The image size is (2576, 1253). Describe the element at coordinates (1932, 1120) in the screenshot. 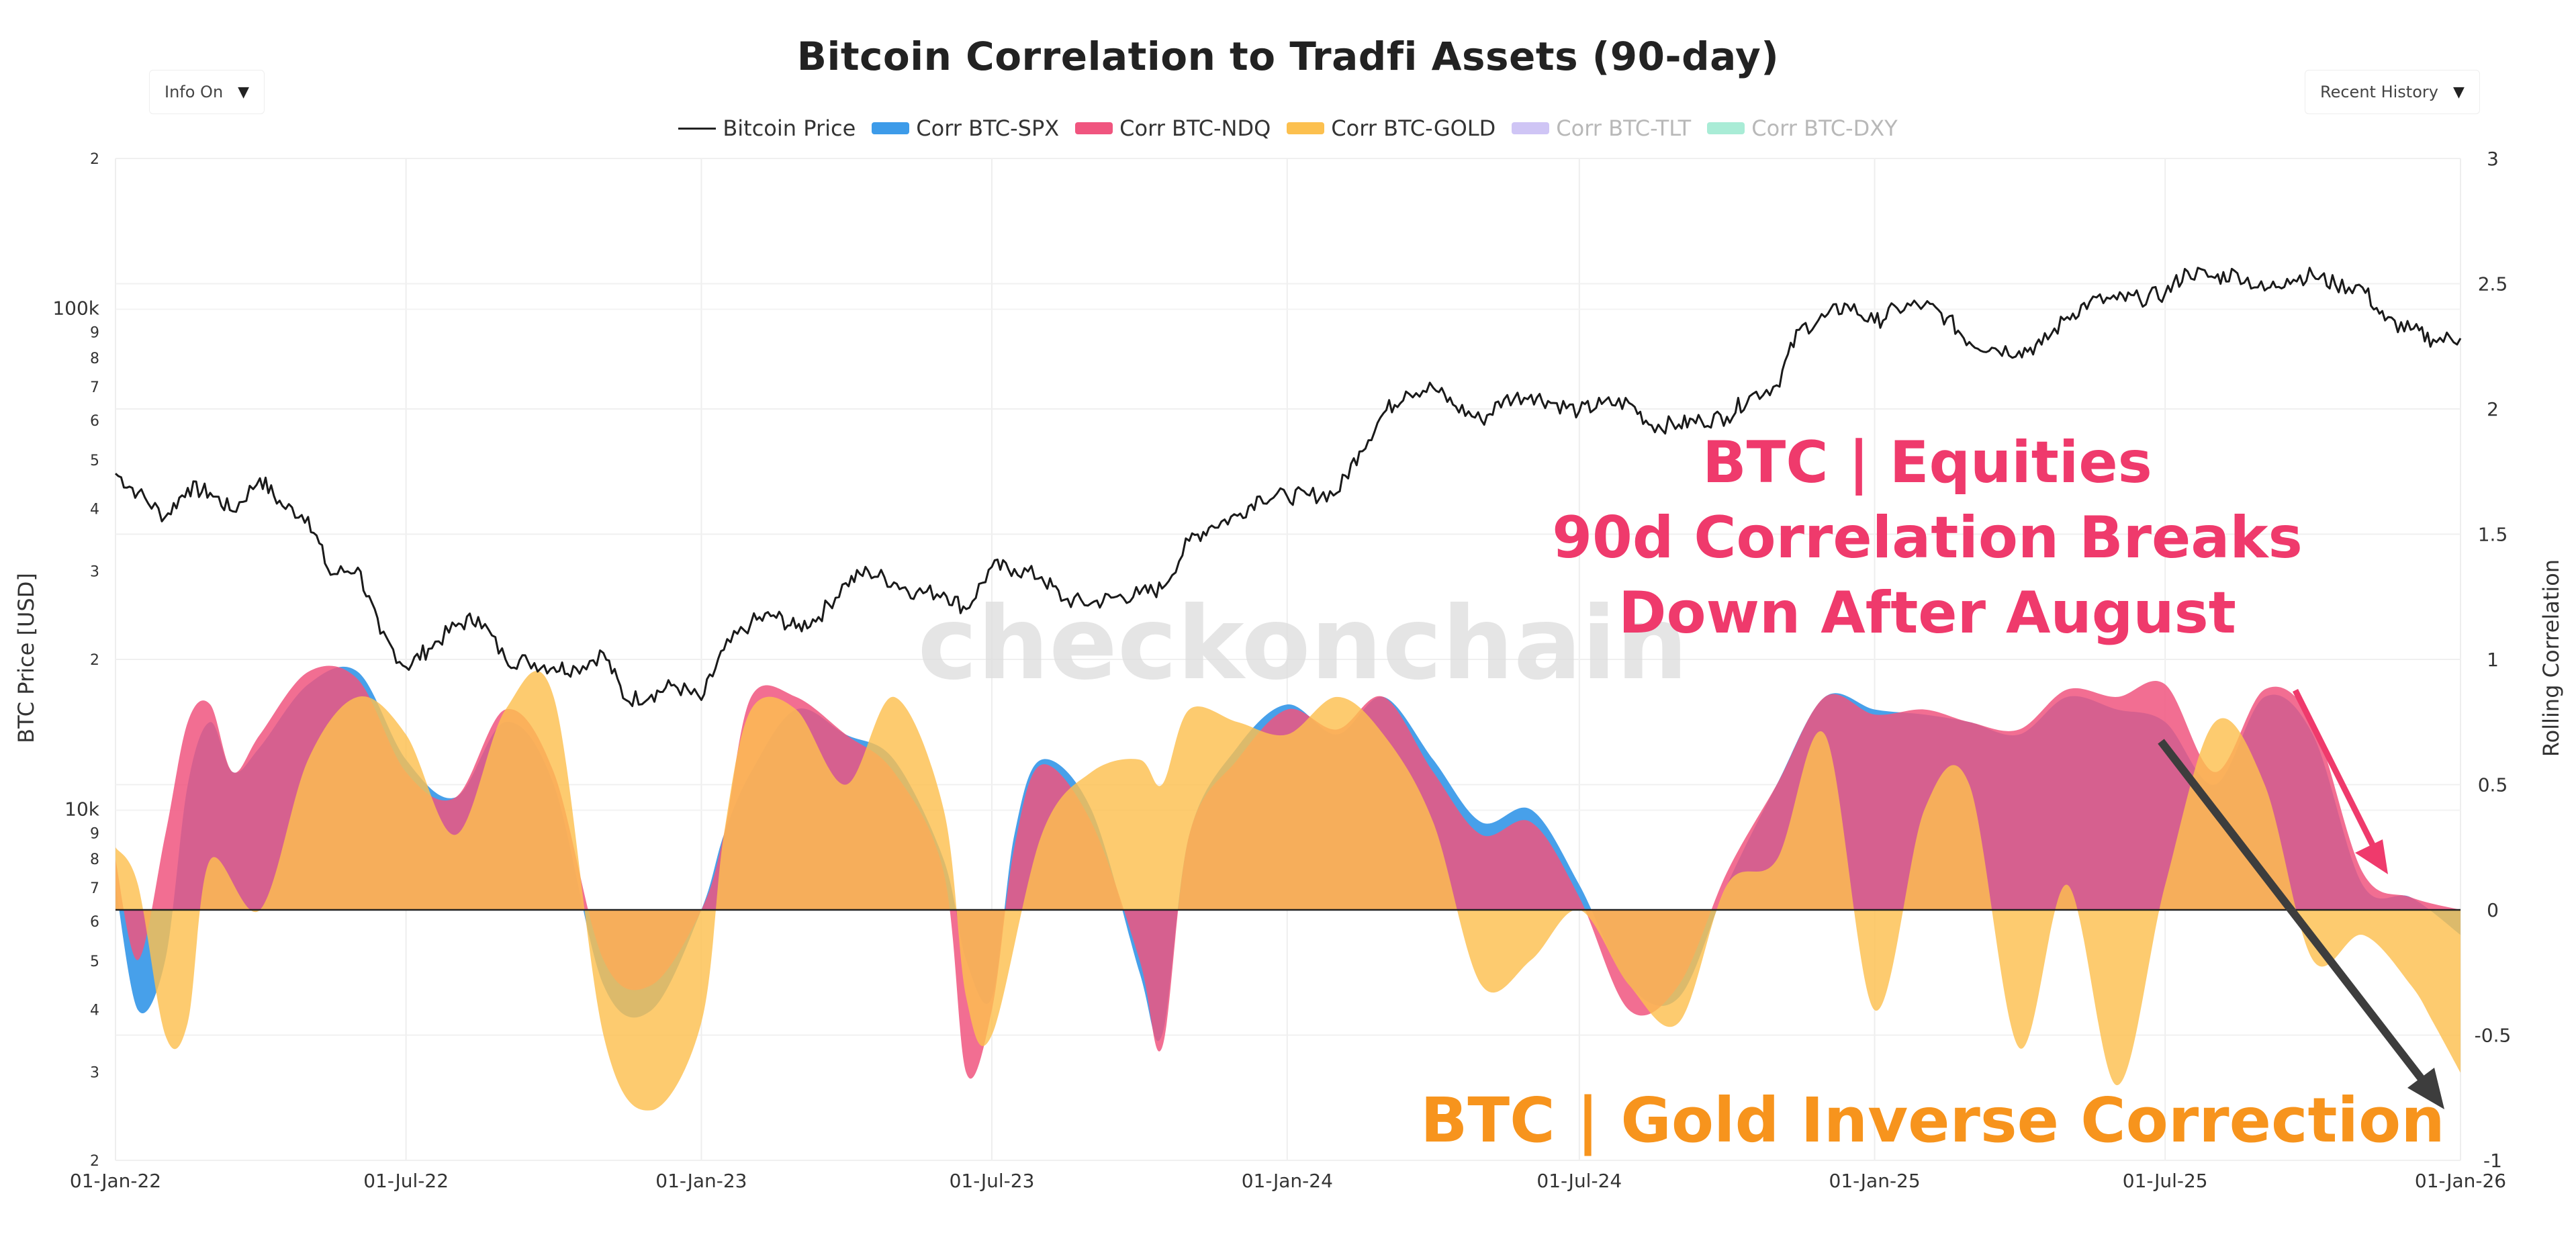

I see `gold-annotation: BTC | Gold Inverse Correction` at that location.